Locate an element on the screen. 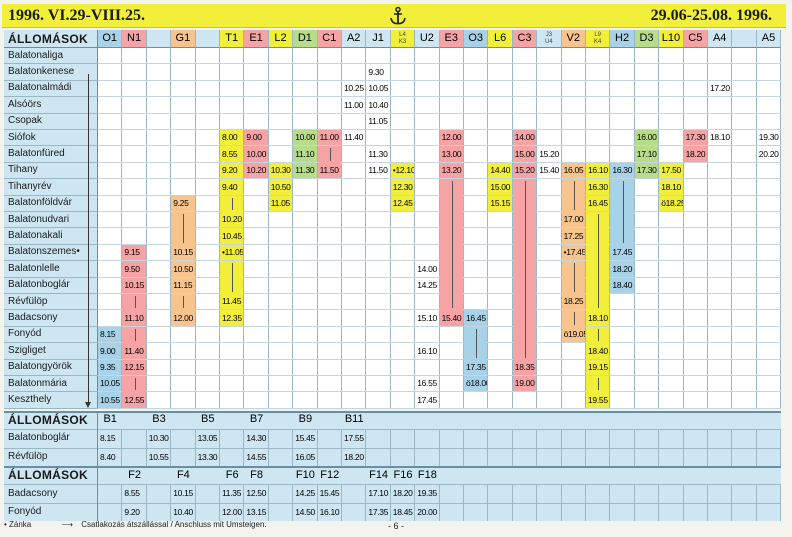 This screenshot has width=792, height=537. departure-time: 10.25 is located at coordinates (354, 88).